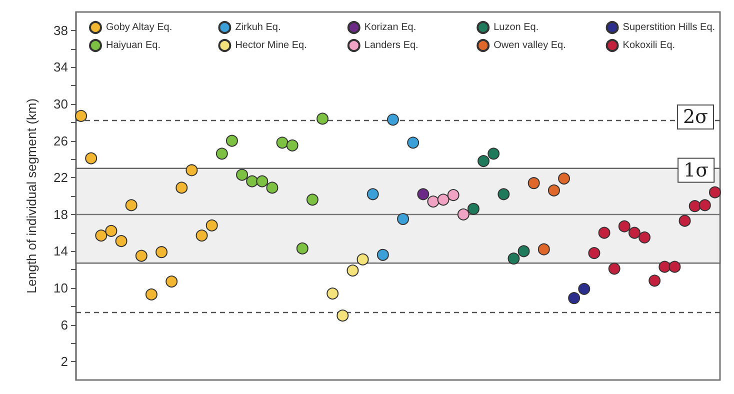  Describe the element at coordinates (64, 324) in the screenshot. I see `y-tick-label: 6` at that location.